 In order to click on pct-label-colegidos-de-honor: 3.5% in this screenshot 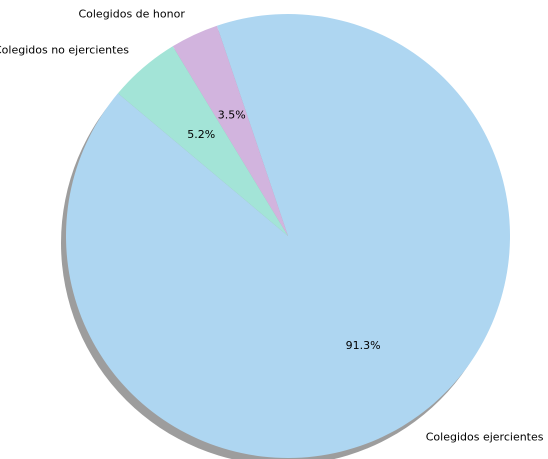, I will do `click(232, 114)`.